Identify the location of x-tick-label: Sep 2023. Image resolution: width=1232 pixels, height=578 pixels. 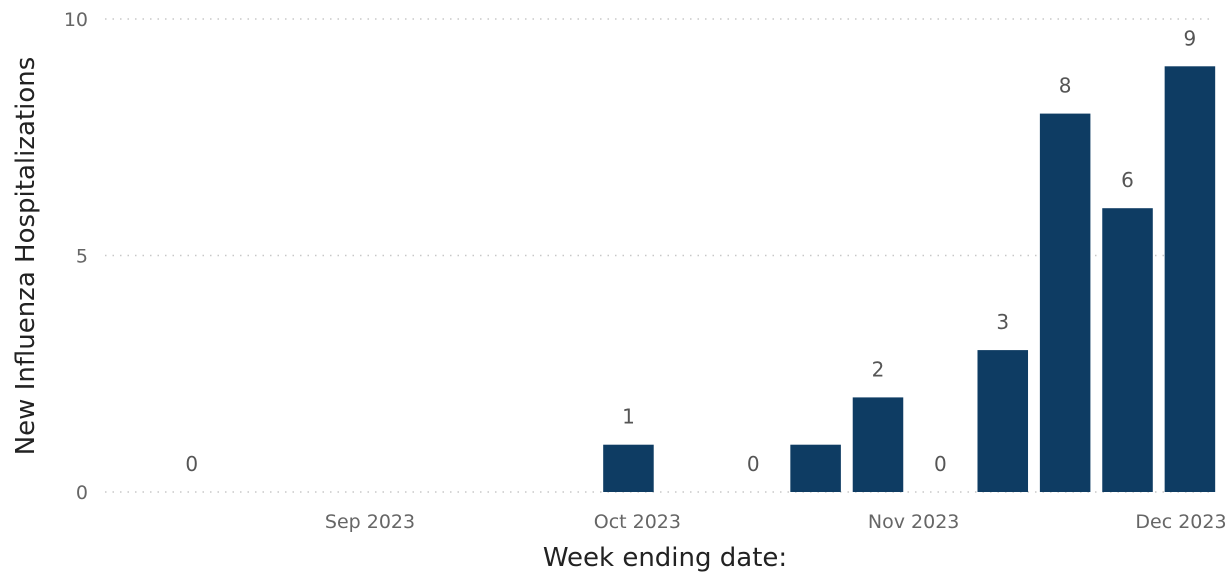
(370, 522).